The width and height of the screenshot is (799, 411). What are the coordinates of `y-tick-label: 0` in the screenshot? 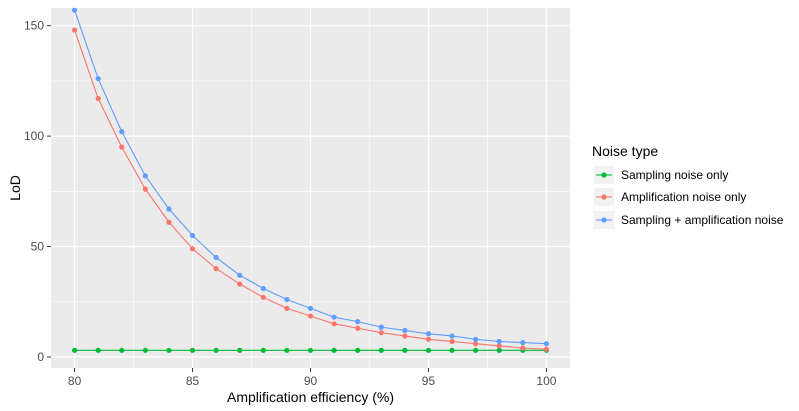 It's located at (40, 357).